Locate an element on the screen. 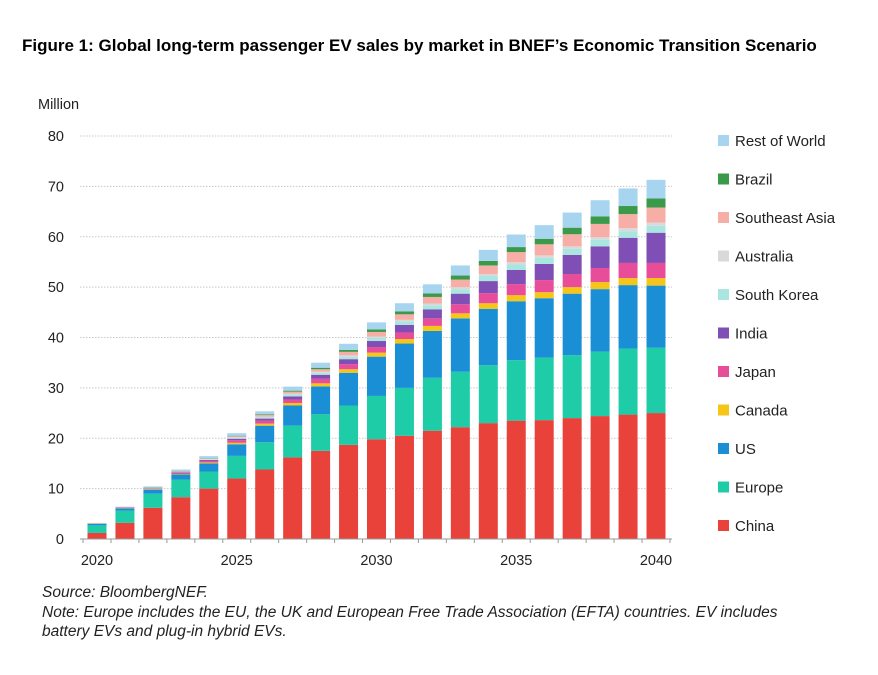 This screenshot has height=675, width=878. y-tick-label: 30 is located at coordinates (56, 389).